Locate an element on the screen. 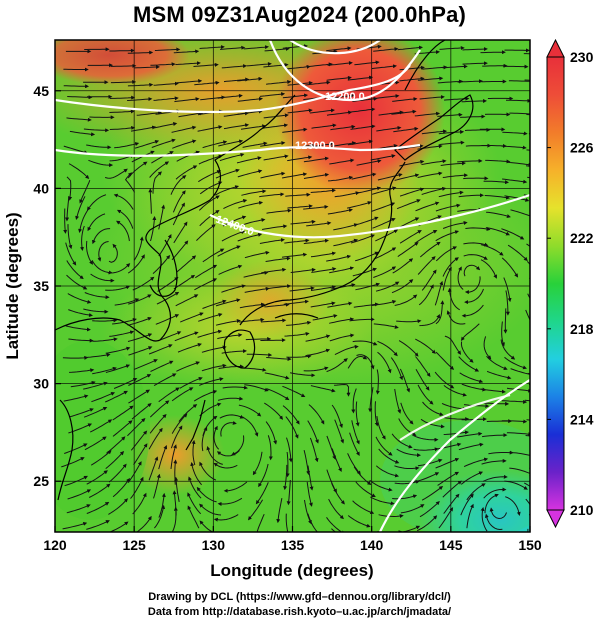 The height and width of the screenshot is (625, 599). y-tick-label: 45 is located at coordinates (41, 91).